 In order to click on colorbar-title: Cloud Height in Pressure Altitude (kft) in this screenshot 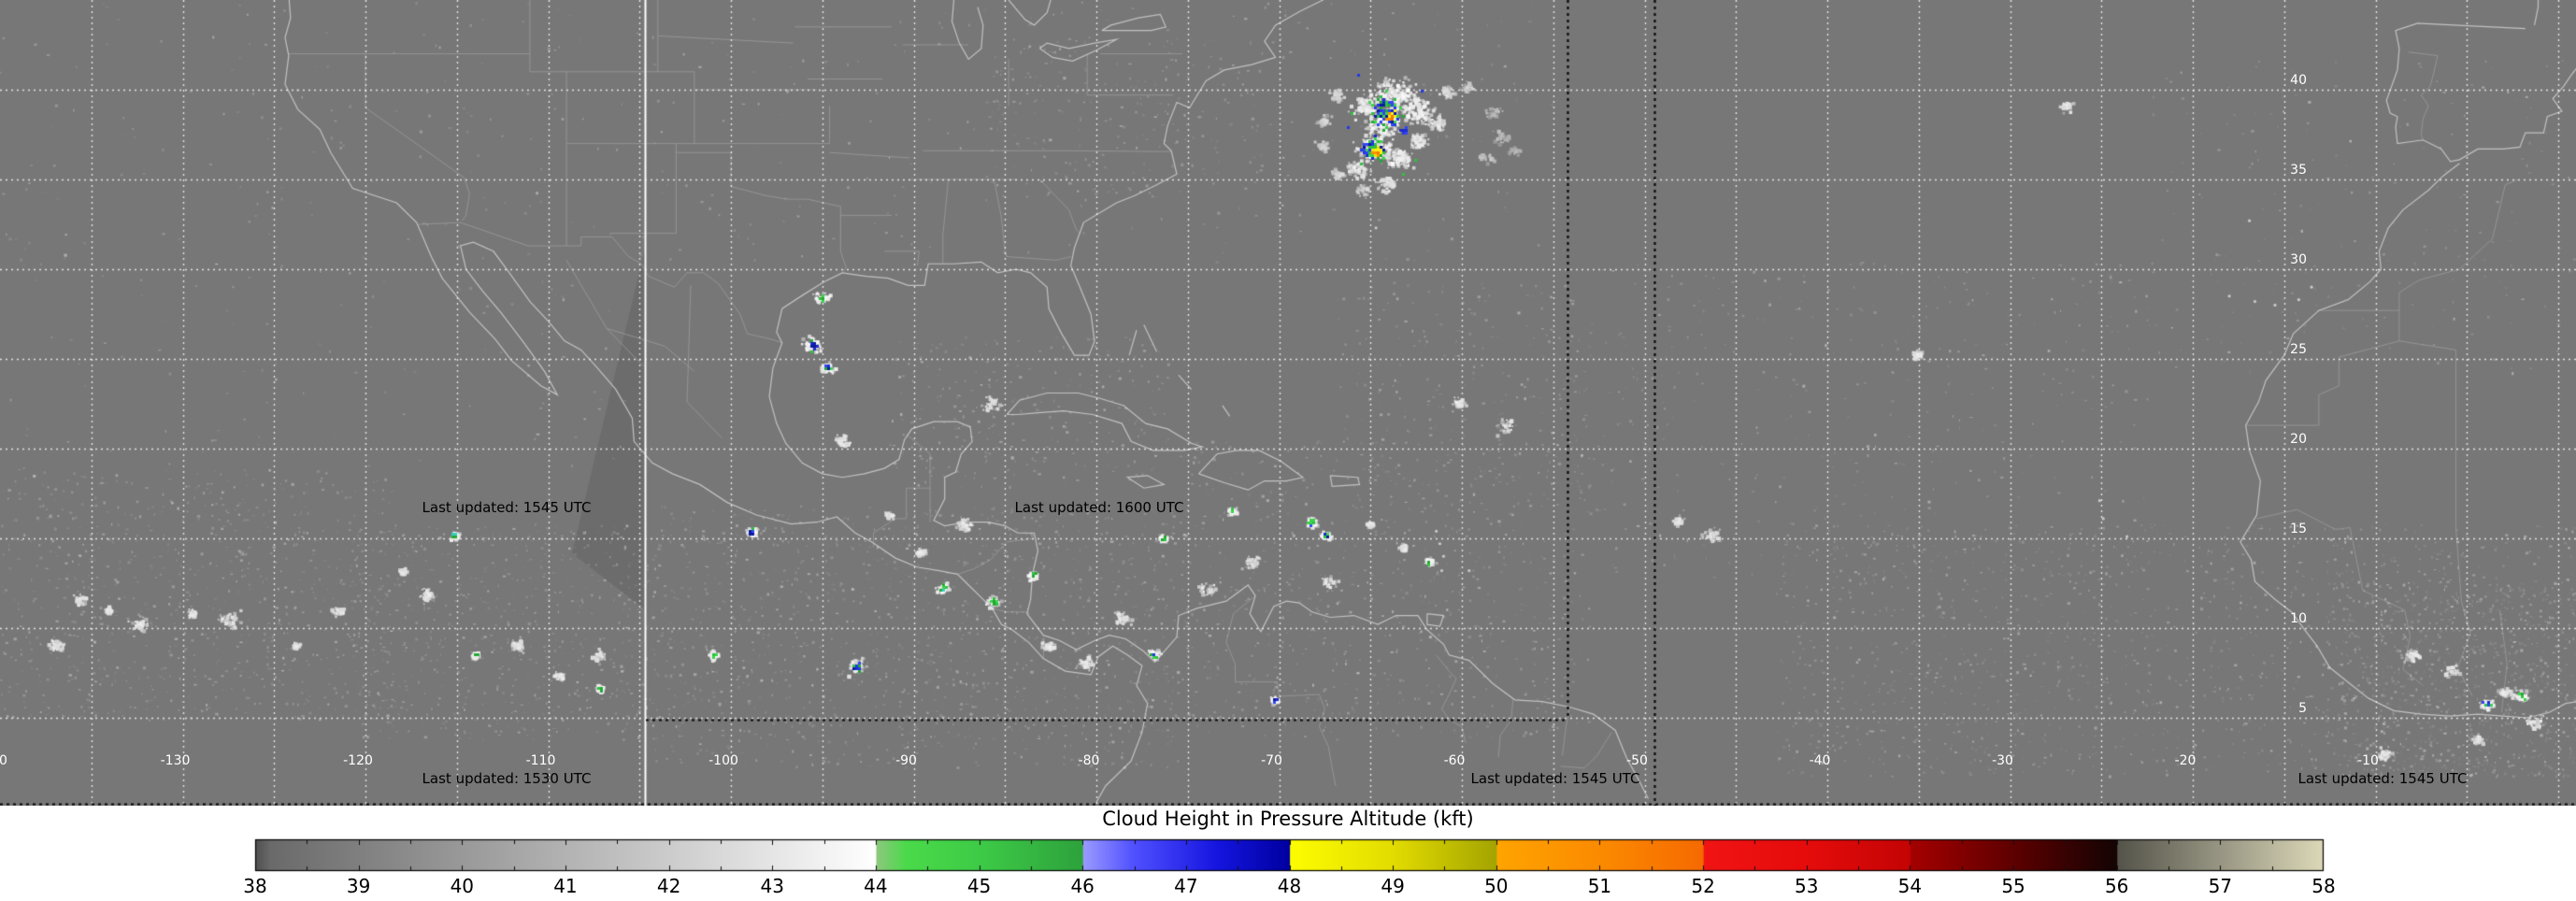, I will do `click(1288, 819)`.